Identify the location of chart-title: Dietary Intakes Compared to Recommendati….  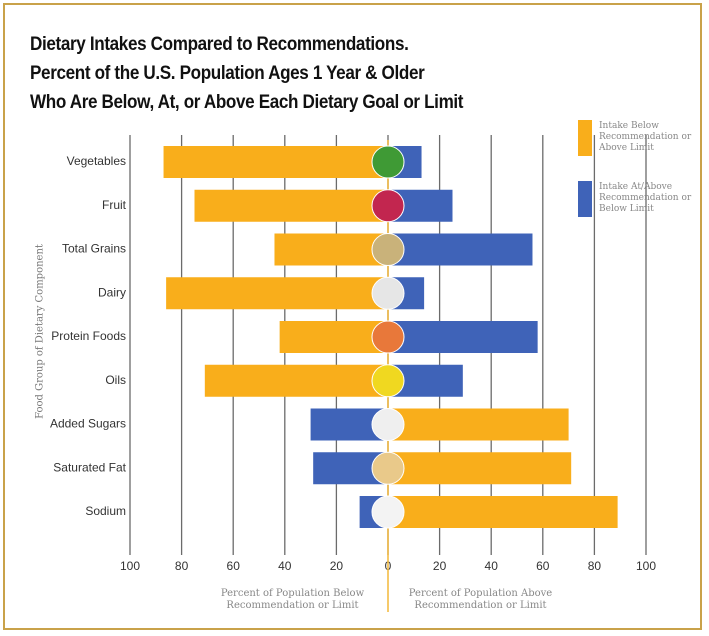
(247, 73).